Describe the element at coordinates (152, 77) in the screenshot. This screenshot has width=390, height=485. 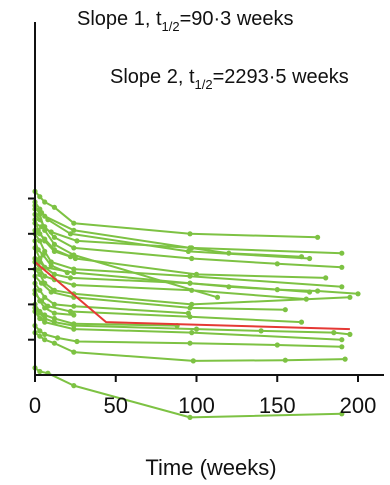
I see `annotation-slope-2-prefix: Slope 2, t` at that location.